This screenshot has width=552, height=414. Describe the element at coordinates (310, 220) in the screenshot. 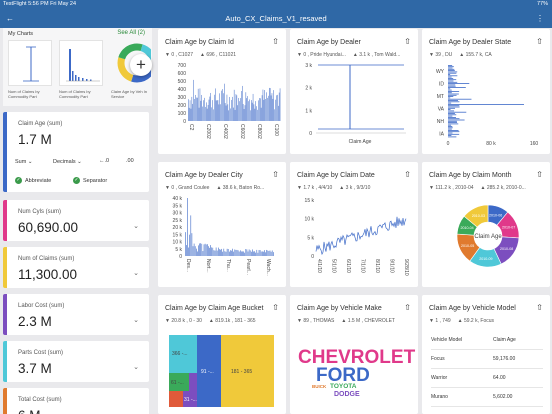

I see `y-tick-label: 10 k` at that location.